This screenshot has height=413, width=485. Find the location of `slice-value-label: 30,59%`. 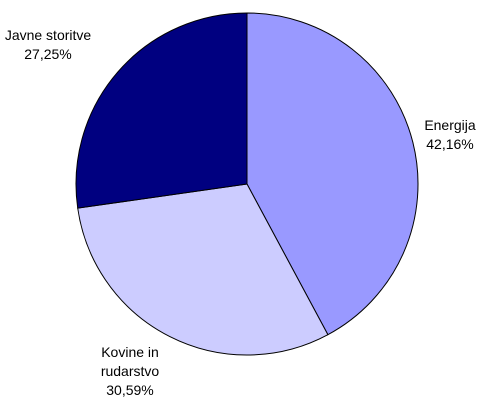

slice-value-label: 30,59% is located at coordinates (129, 390).